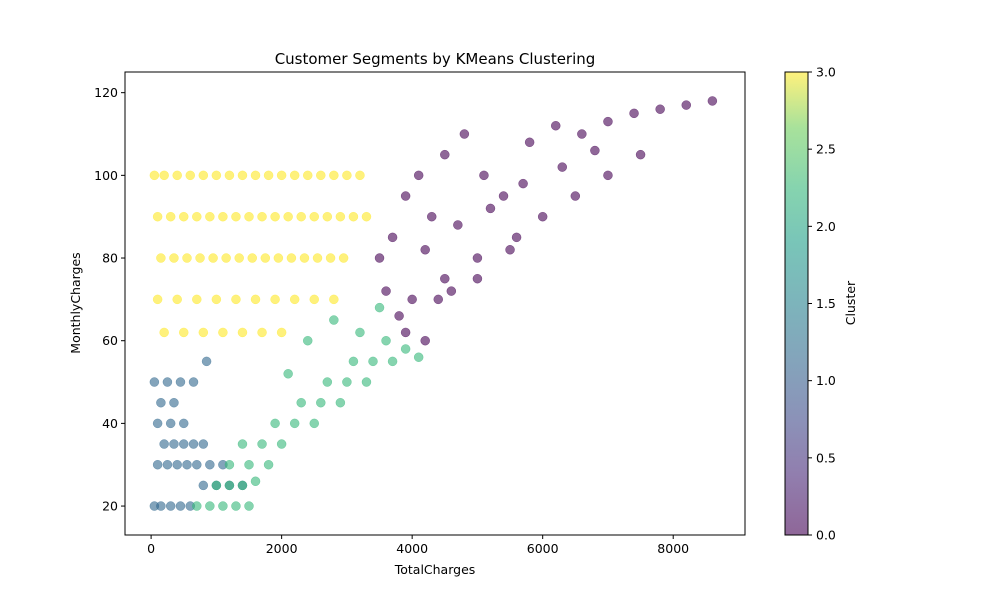 This screenshot has width=1000, height=605. What do you see at coordinates (110, 506) in the screenshot?
I see `y-tick-label: 20` at bounding box center [110, 506].